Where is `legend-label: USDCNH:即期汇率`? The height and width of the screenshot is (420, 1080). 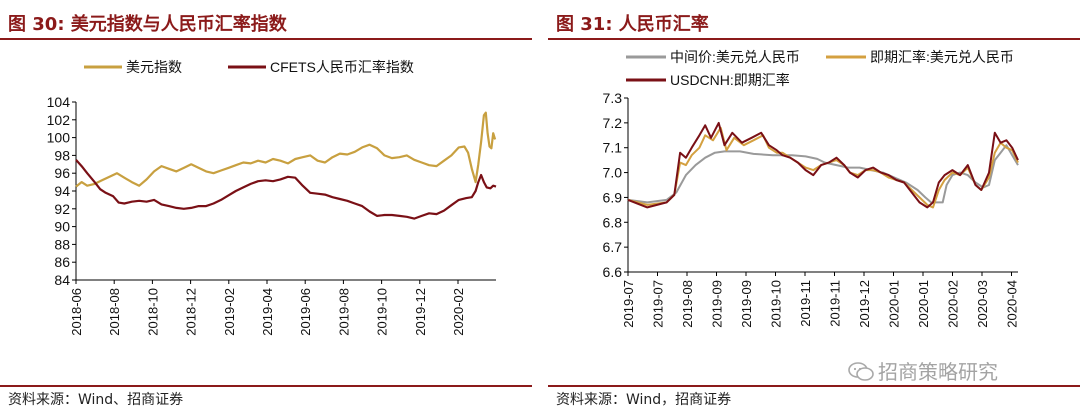 legend-label: USDCNH:即期汇率 is located at coordinates (730, 80).